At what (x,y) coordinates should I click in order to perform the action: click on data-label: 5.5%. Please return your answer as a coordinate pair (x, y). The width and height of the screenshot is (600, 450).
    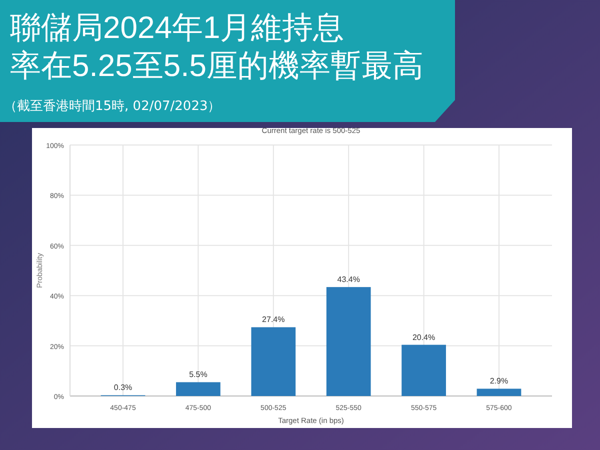
    Looking at the image, I should click on (198, 375).